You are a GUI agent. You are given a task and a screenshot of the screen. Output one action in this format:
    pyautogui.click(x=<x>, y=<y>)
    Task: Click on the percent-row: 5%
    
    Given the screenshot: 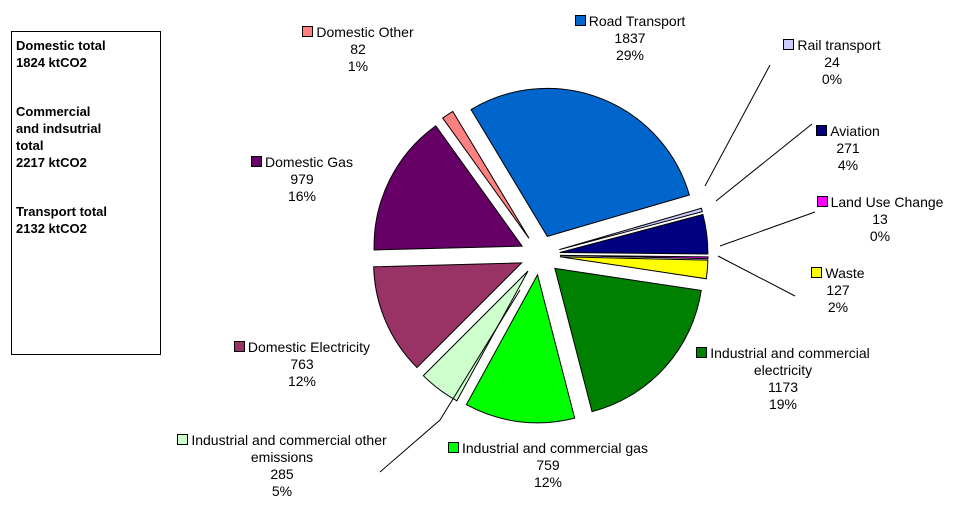 What is the action you would take?
    pyautogui.click(x=282, y=491)
    